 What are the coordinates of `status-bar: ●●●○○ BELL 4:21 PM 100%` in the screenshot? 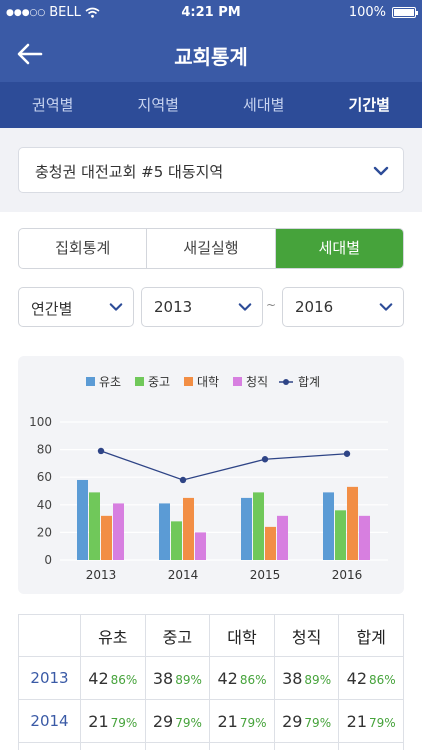 It's located at (211, 13).